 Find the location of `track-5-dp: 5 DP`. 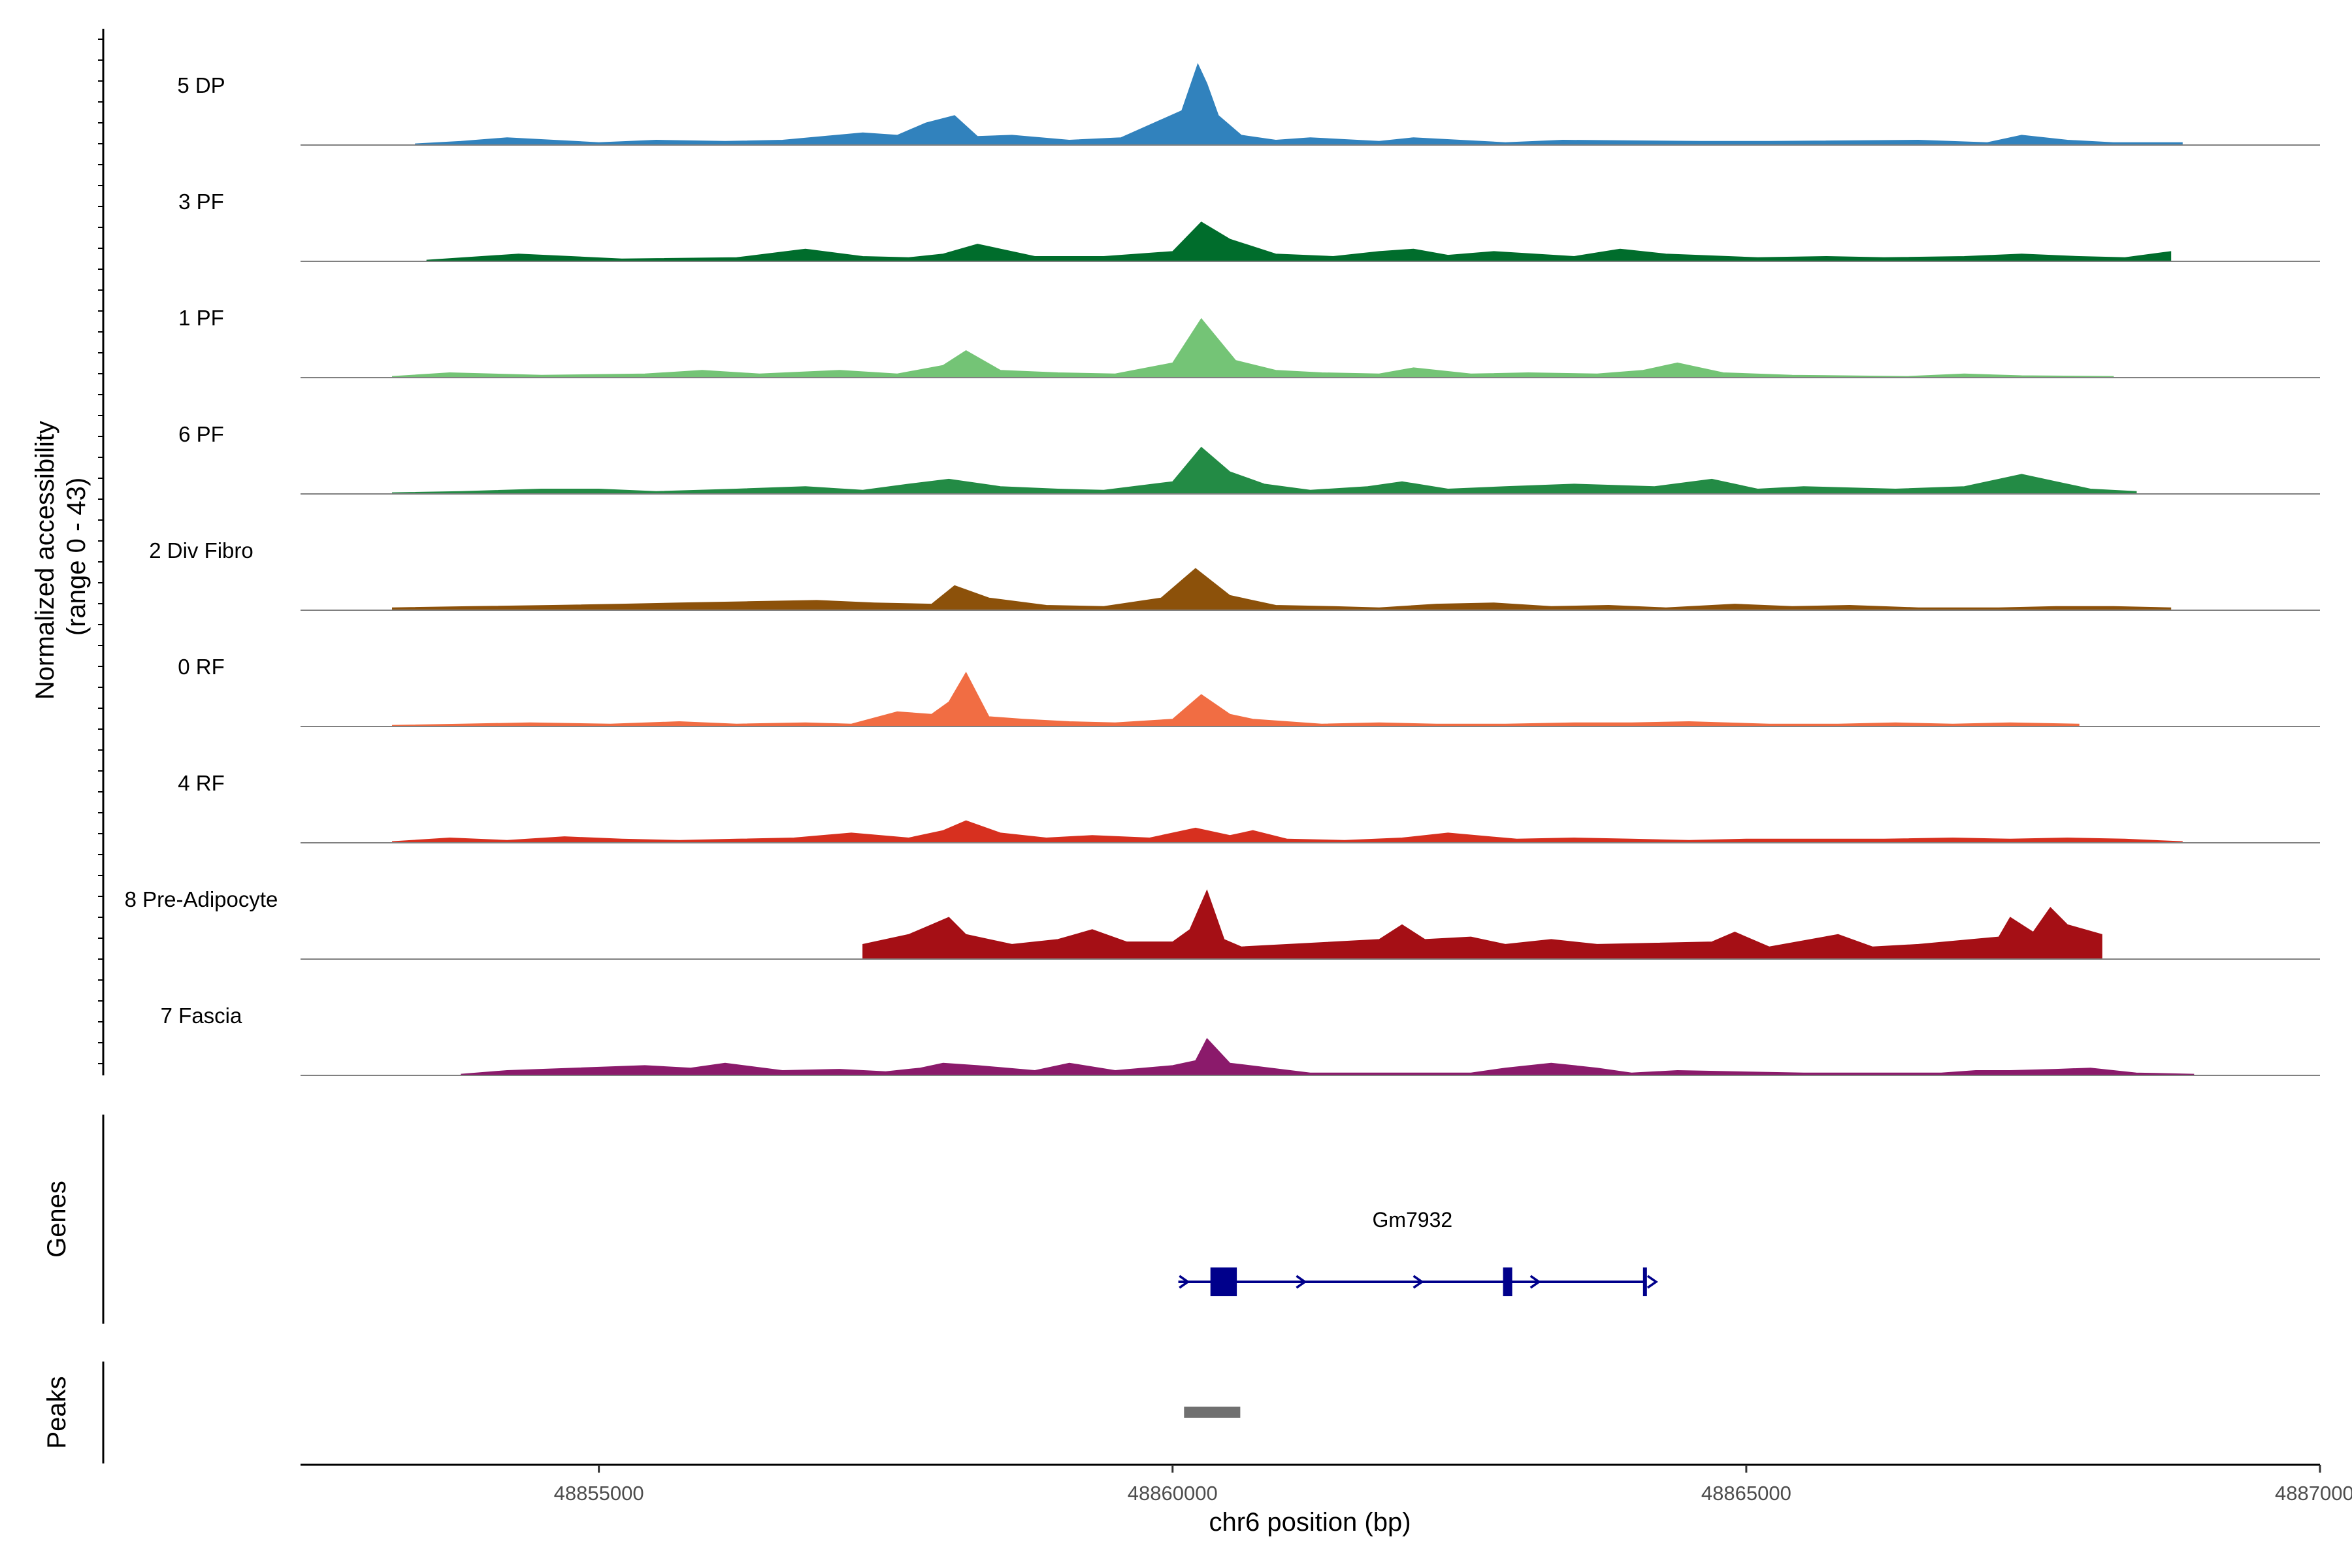

track-5-dp: 5 DP is located at coordinates (1248, 104).